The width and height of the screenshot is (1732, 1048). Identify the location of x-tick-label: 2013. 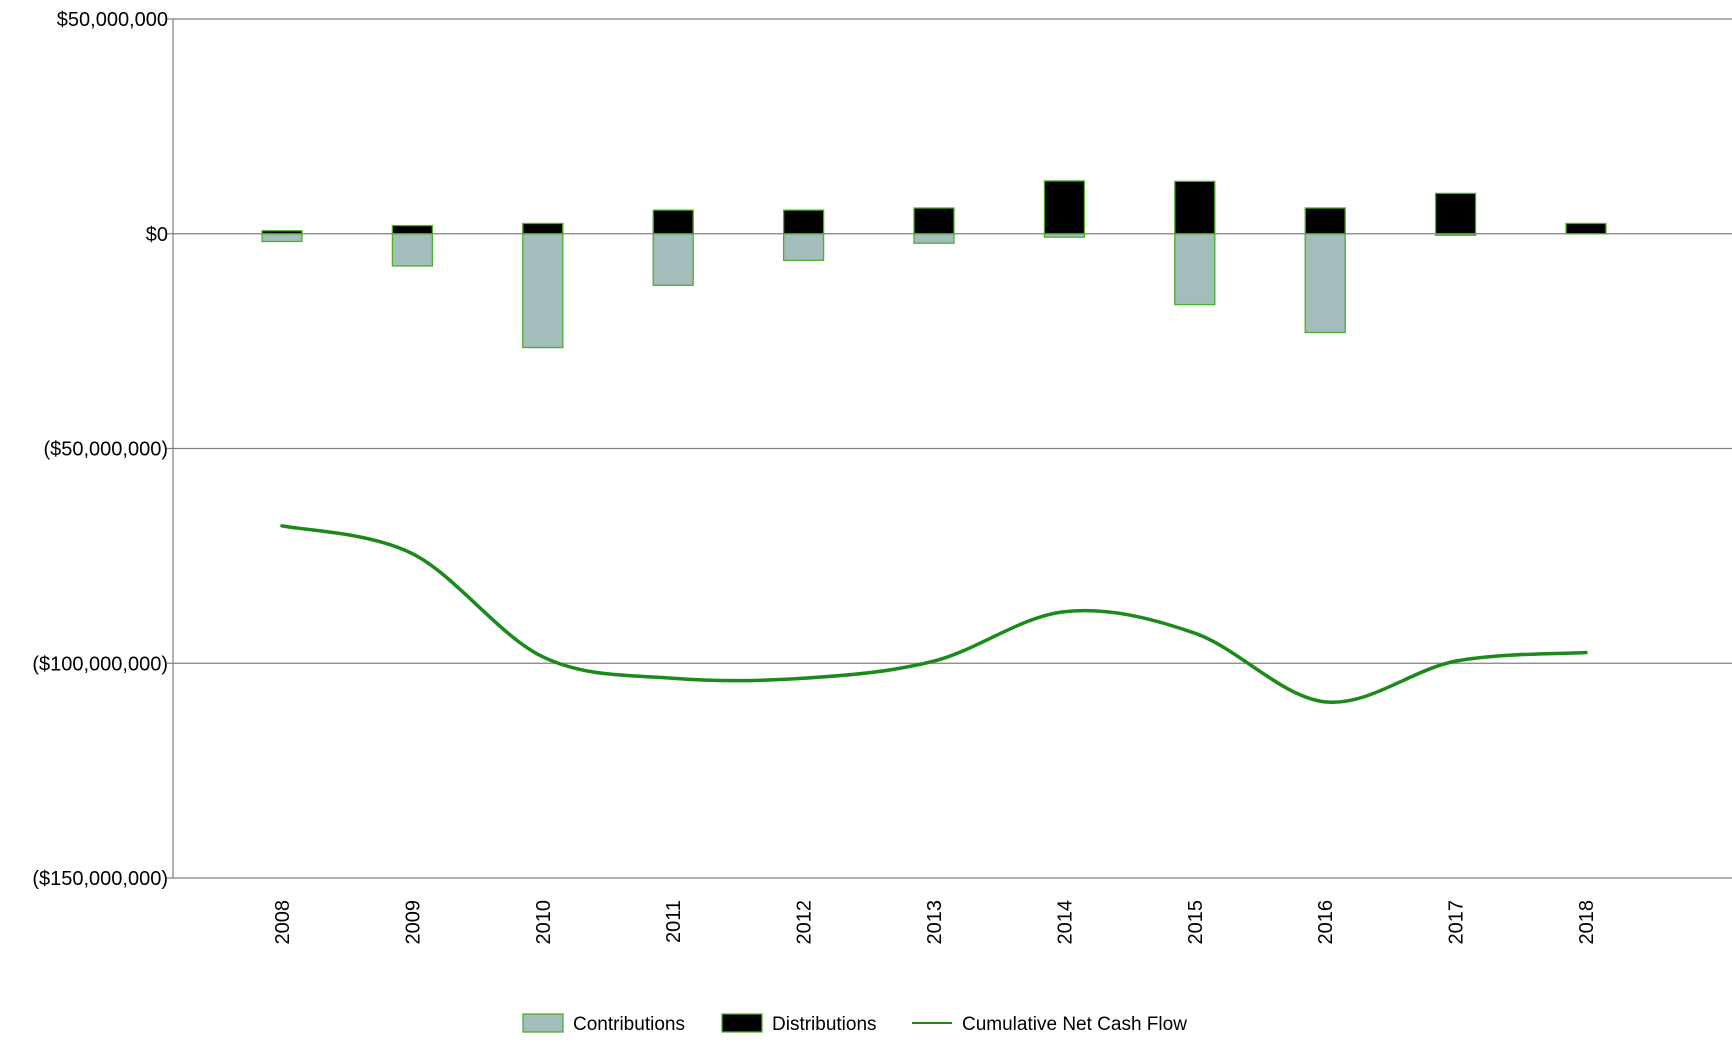
(935, 922).